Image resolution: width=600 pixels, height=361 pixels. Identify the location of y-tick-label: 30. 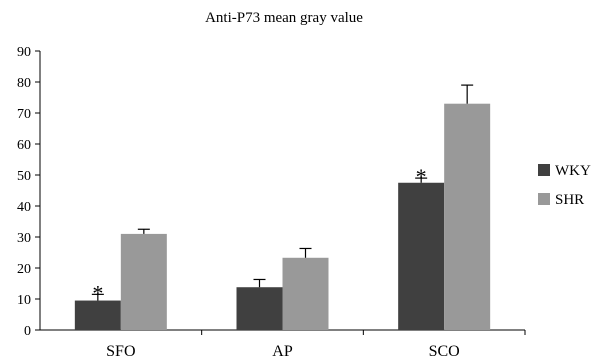
(24, 238).